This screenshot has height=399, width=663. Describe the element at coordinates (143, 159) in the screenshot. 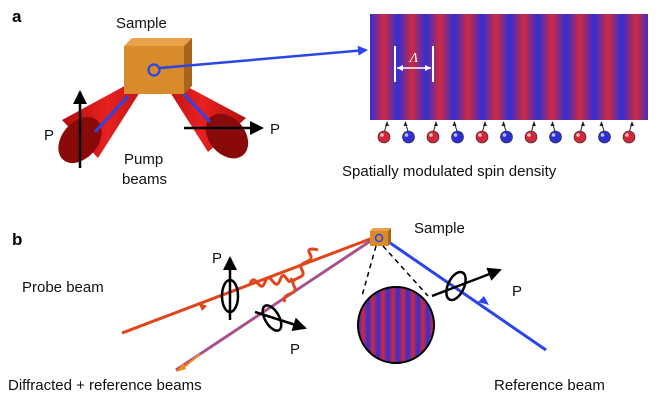

I see `pump-label-line1: Pump` at that location.